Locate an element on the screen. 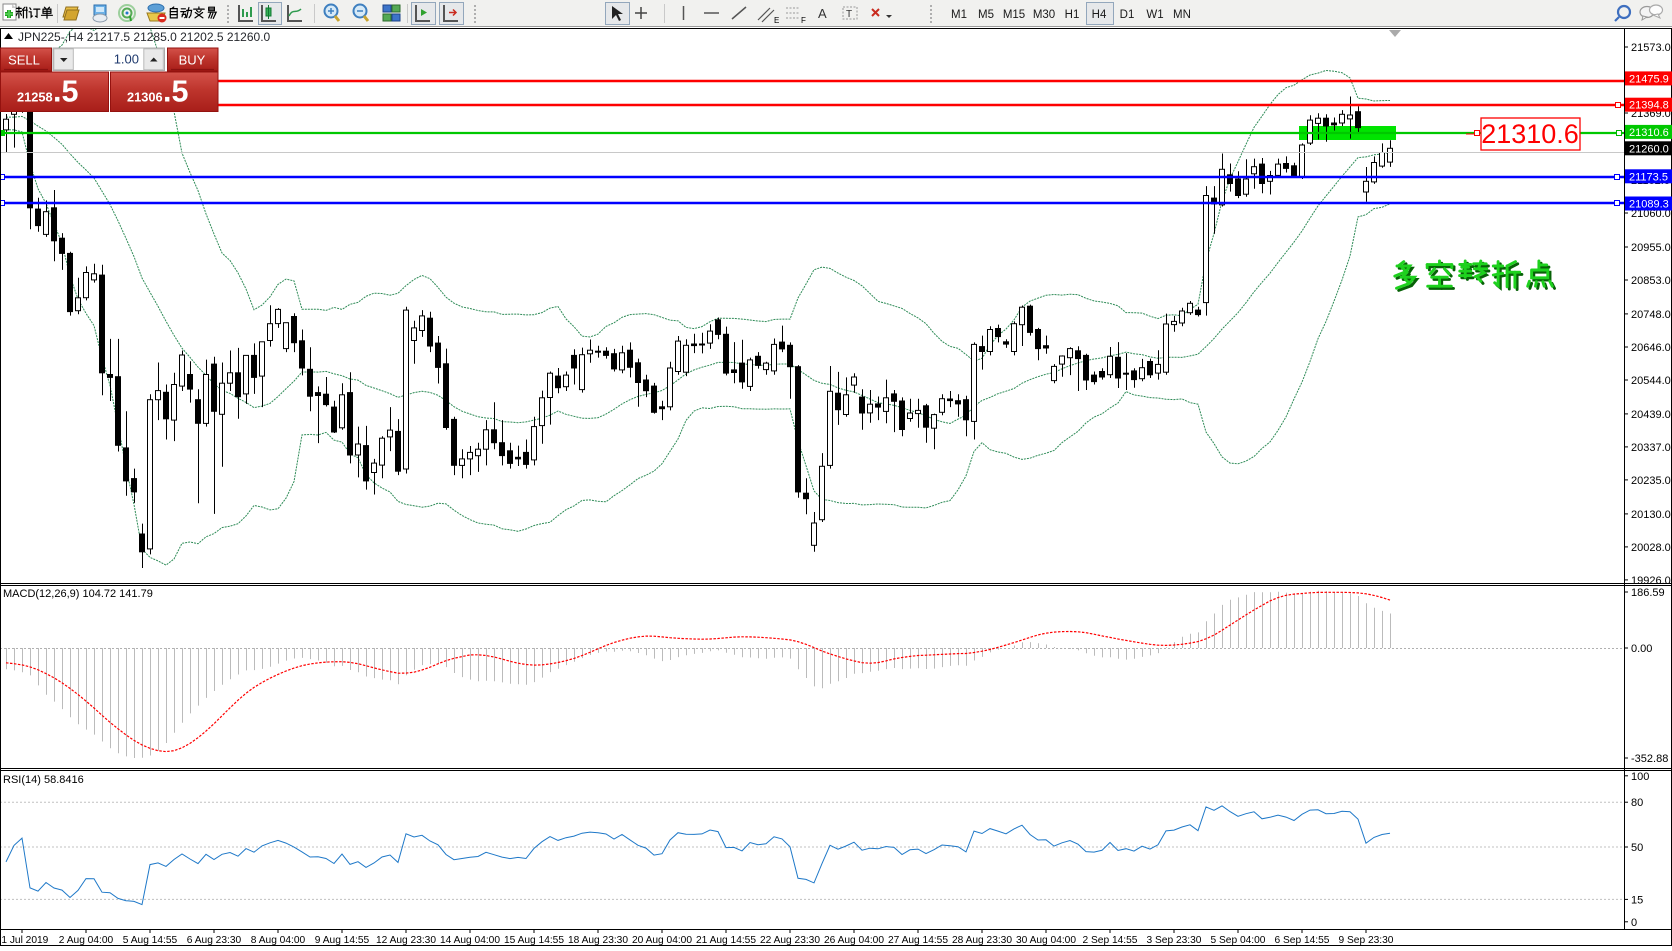  svg-text: BUY is located at coordinates (192, 60).